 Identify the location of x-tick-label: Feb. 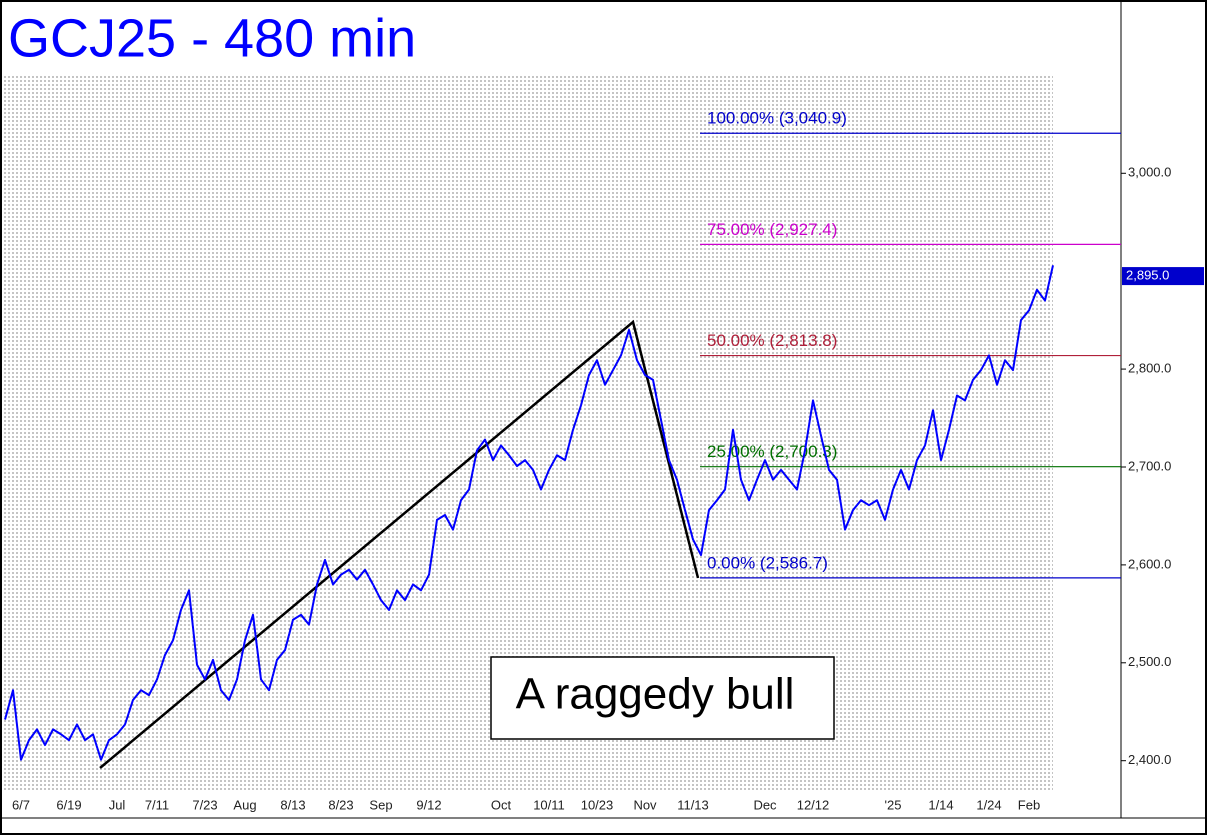
(1029, 804).